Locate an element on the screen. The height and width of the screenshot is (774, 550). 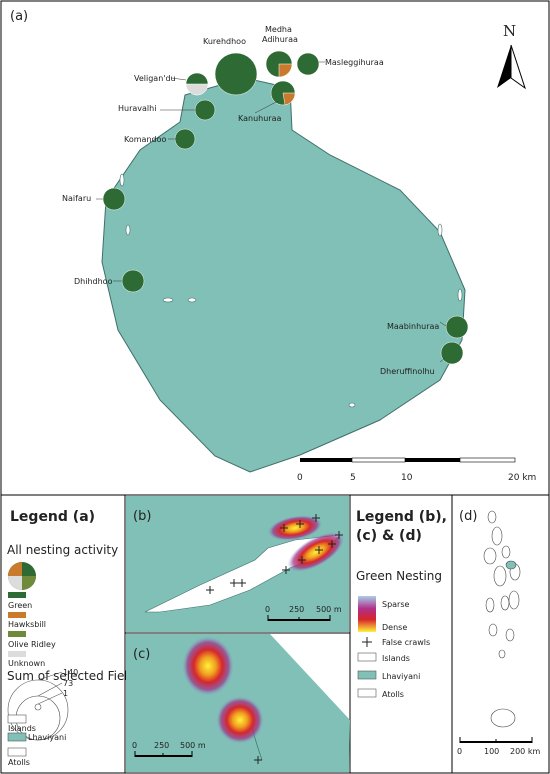
size-label: 1 is located at coordinates (65, 693).